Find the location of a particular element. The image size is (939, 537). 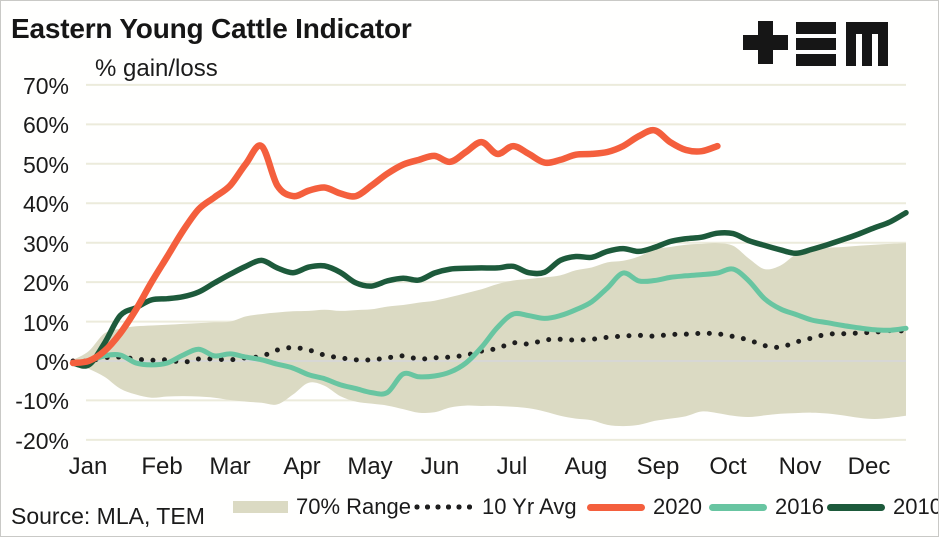

legend-item-70-range: 70% Range is located at coordinates (322, 507).